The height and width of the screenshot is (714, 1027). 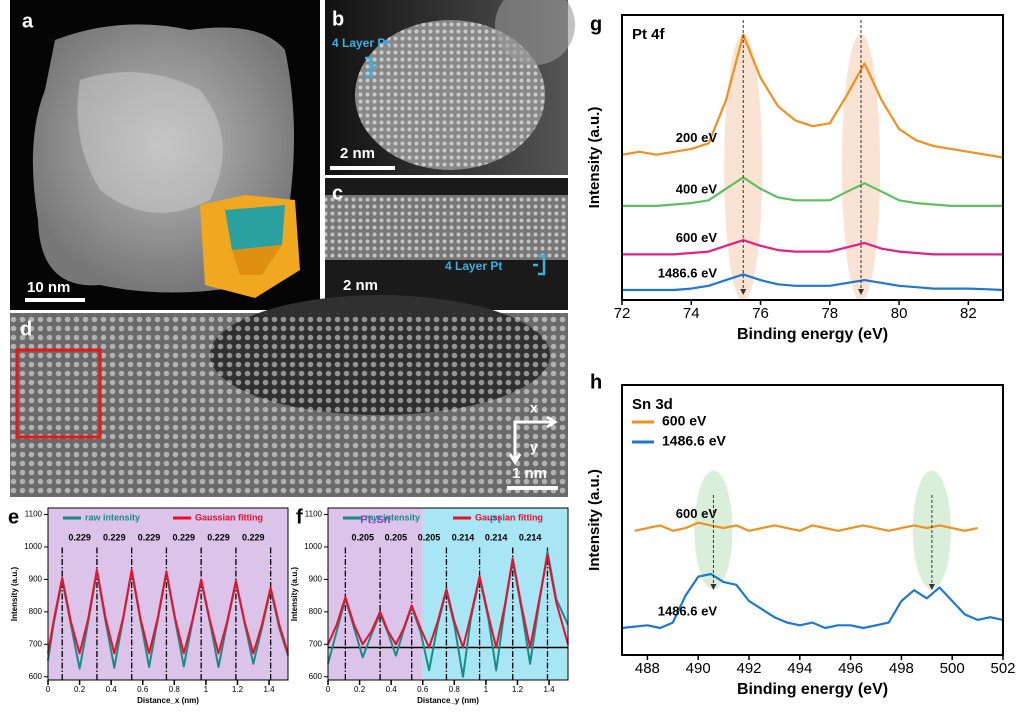 What do you see at coordinates (691, 313) in the screenshot?
I see `x-tick-label: 74` at bounding box center [691, 313].